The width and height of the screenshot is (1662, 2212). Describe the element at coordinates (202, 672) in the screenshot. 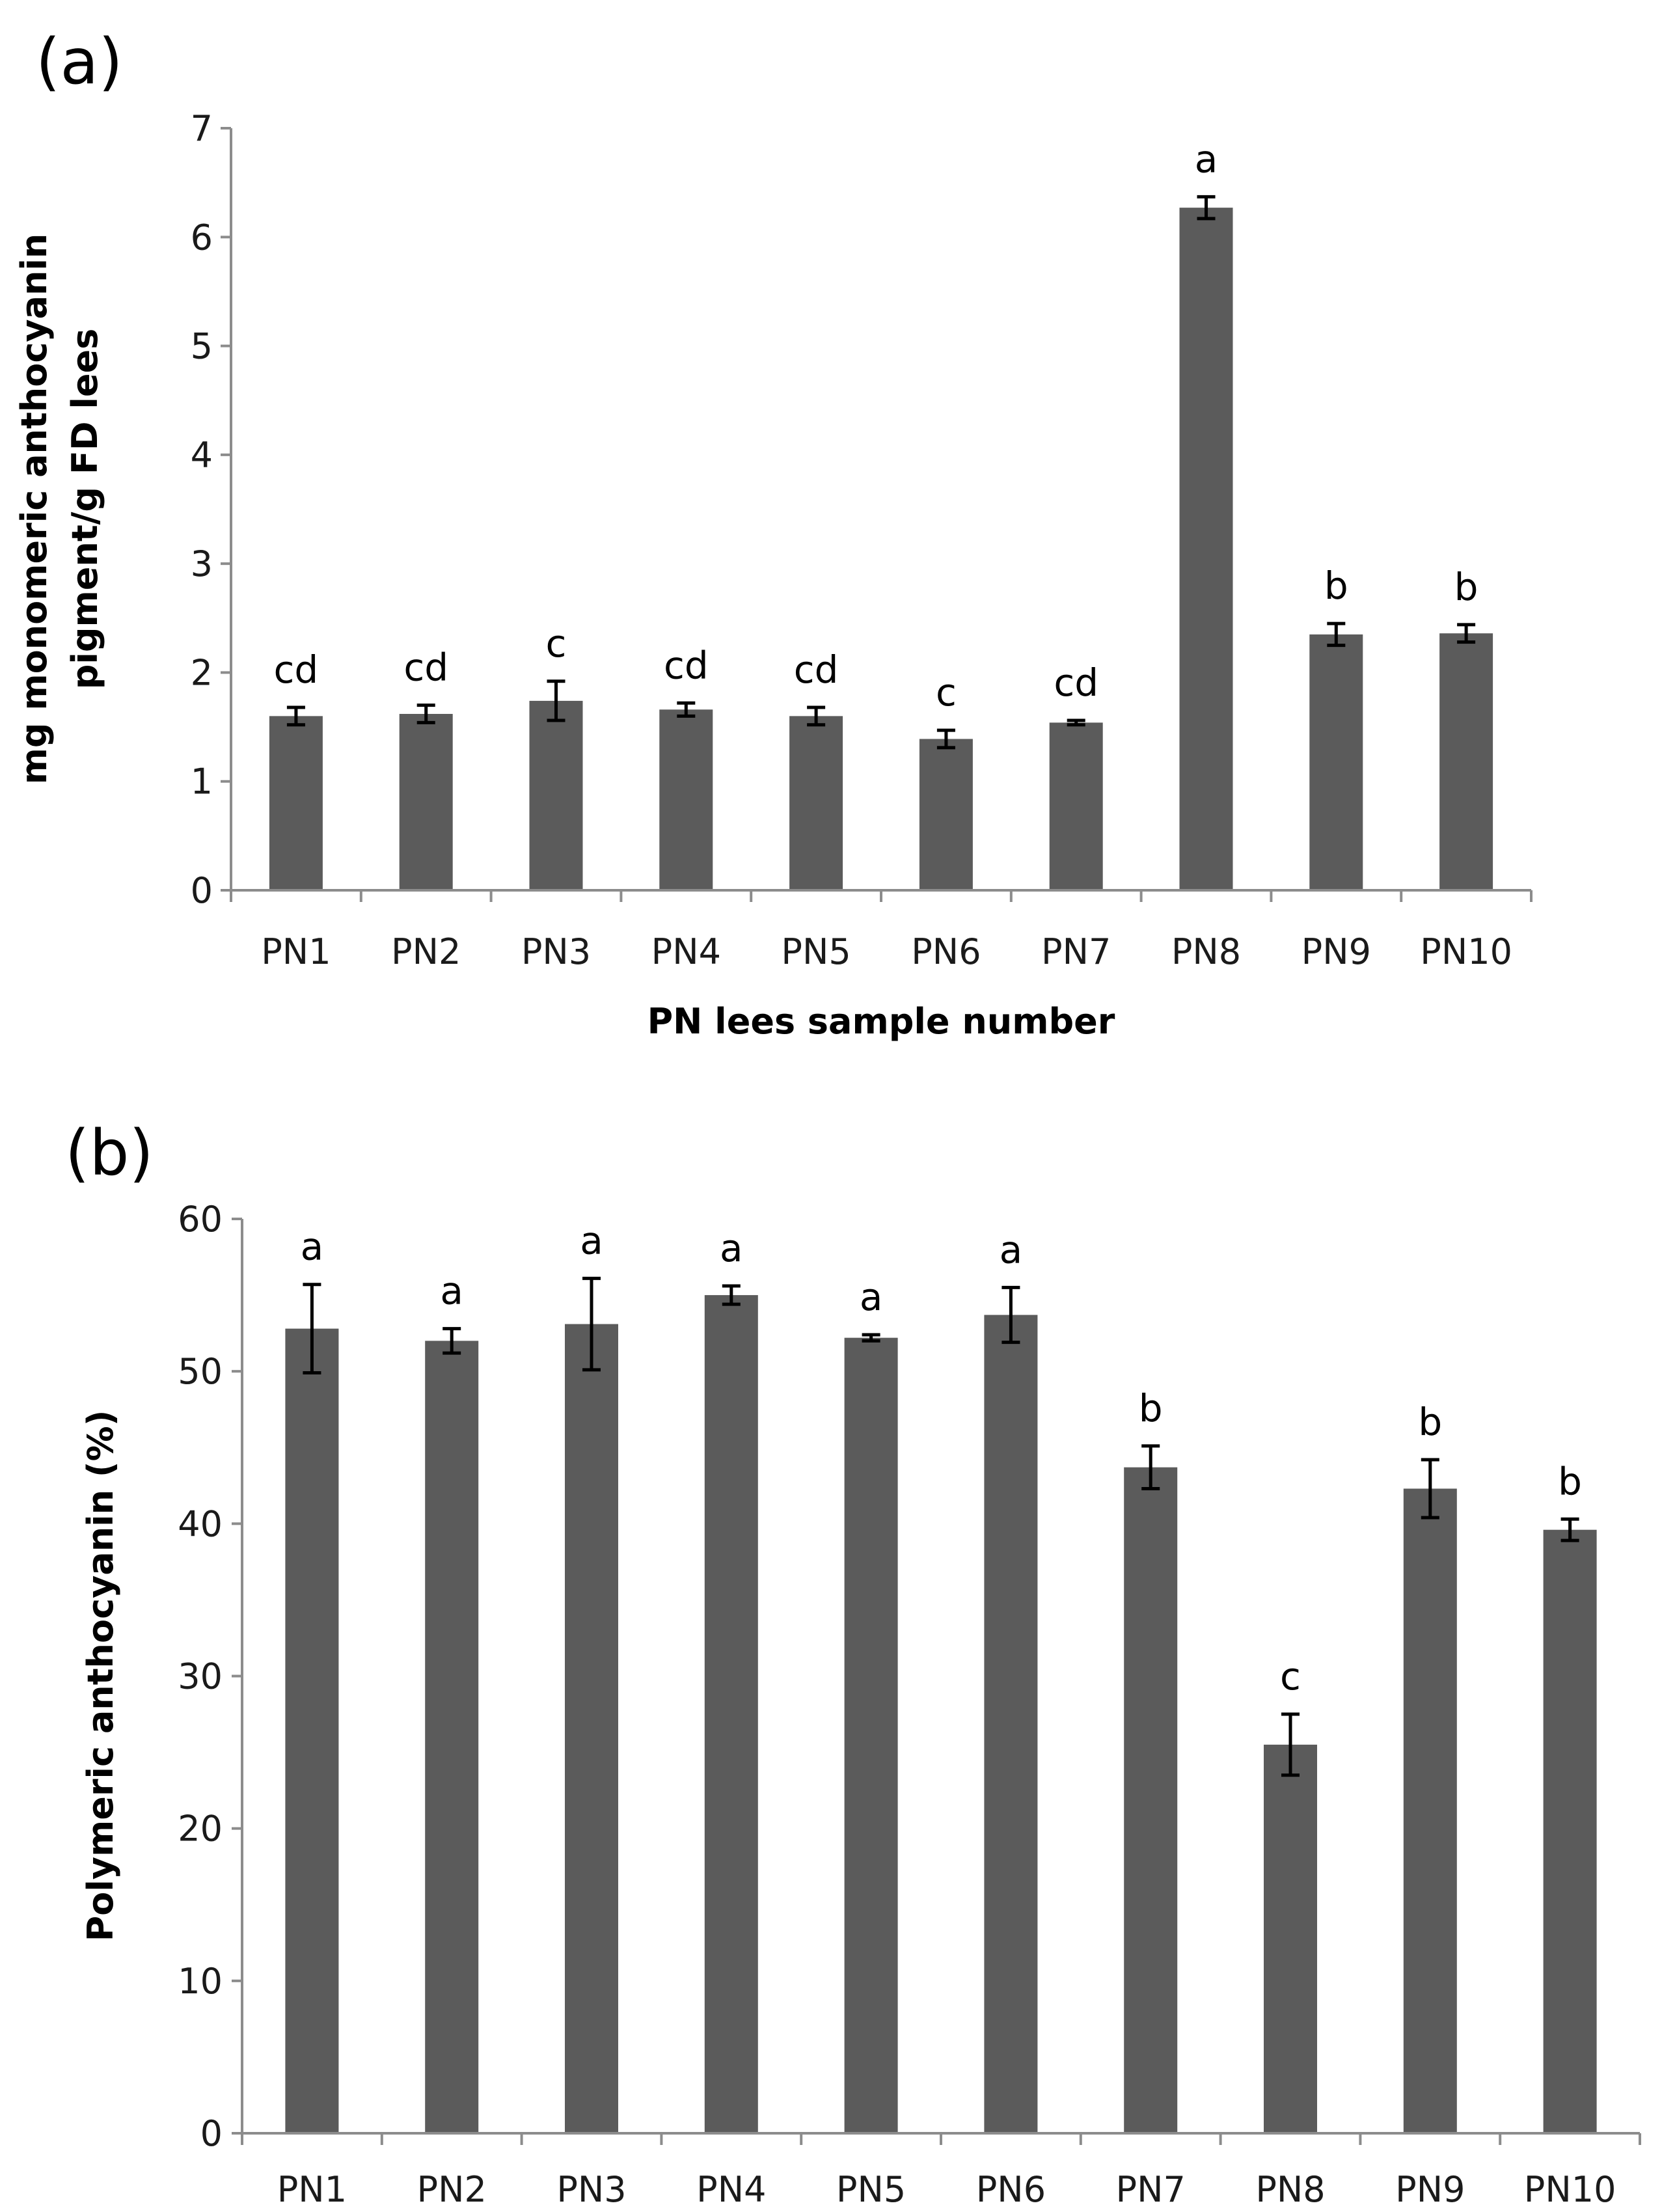

I see `y-tick-label-a-2: 2` at that location.